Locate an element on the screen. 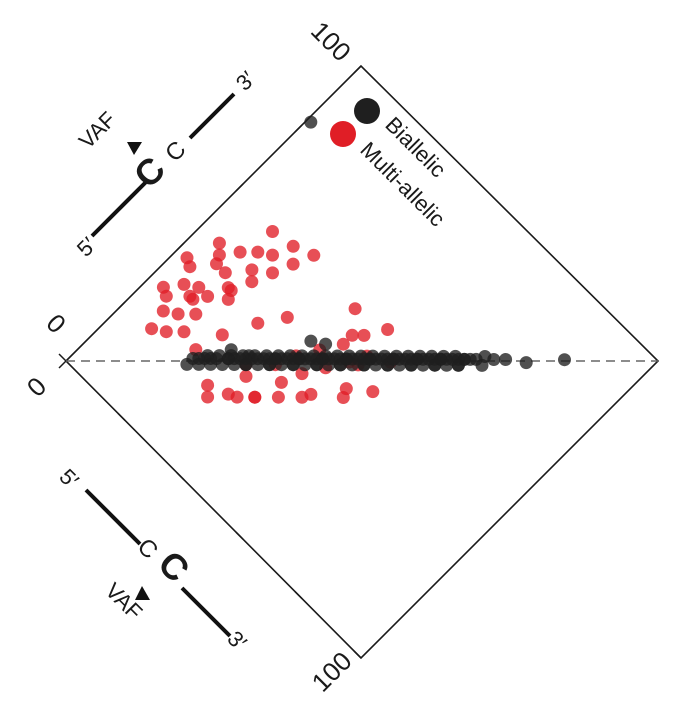  upper-strand-3-prime: 3′ is located at coordinates (245, 80).